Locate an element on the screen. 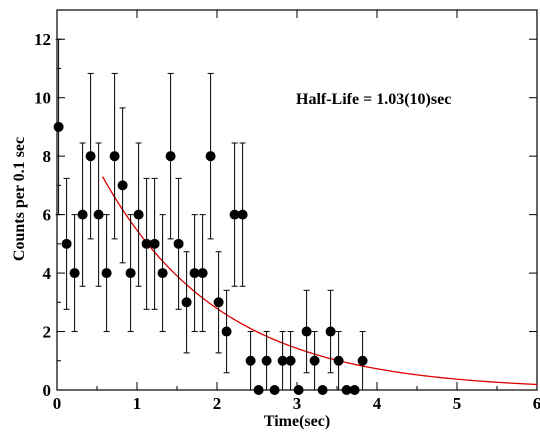 The width and height of the screenshot is (540, 433). y-tick-label: 4 is located at coordinates (47, 273).